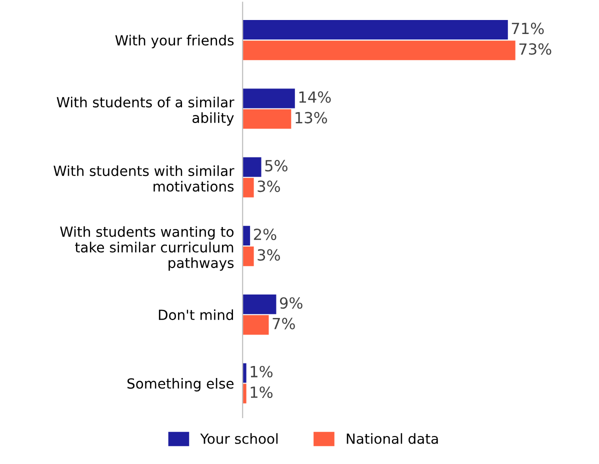  Describe the element at coordinates (144, 178) in the screenshot. I see `y-tick-label: With students with similar motivations` at that location.